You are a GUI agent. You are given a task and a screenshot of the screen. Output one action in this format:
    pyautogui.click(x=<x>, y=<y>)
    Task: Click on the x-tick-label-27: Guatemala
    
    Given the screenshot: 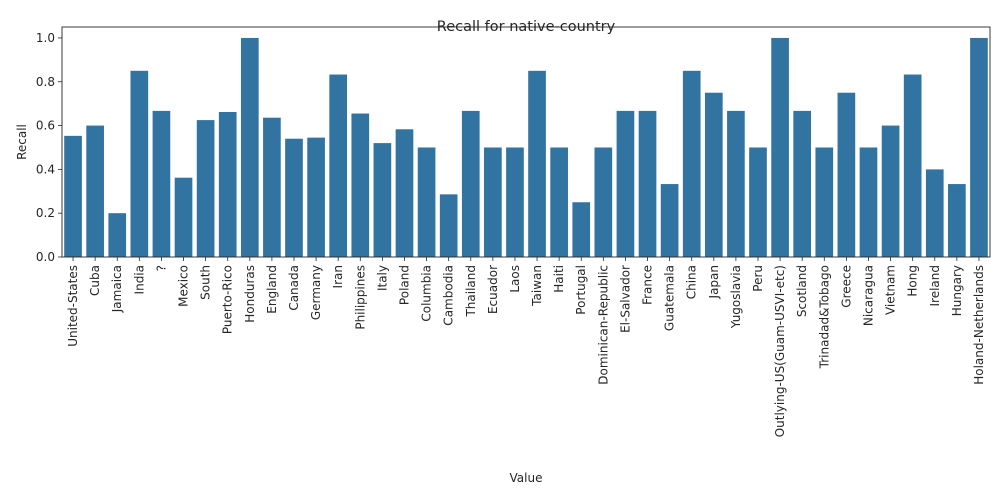 What is the action you would take?
    pyautogui.click(x=670, y=298)
    